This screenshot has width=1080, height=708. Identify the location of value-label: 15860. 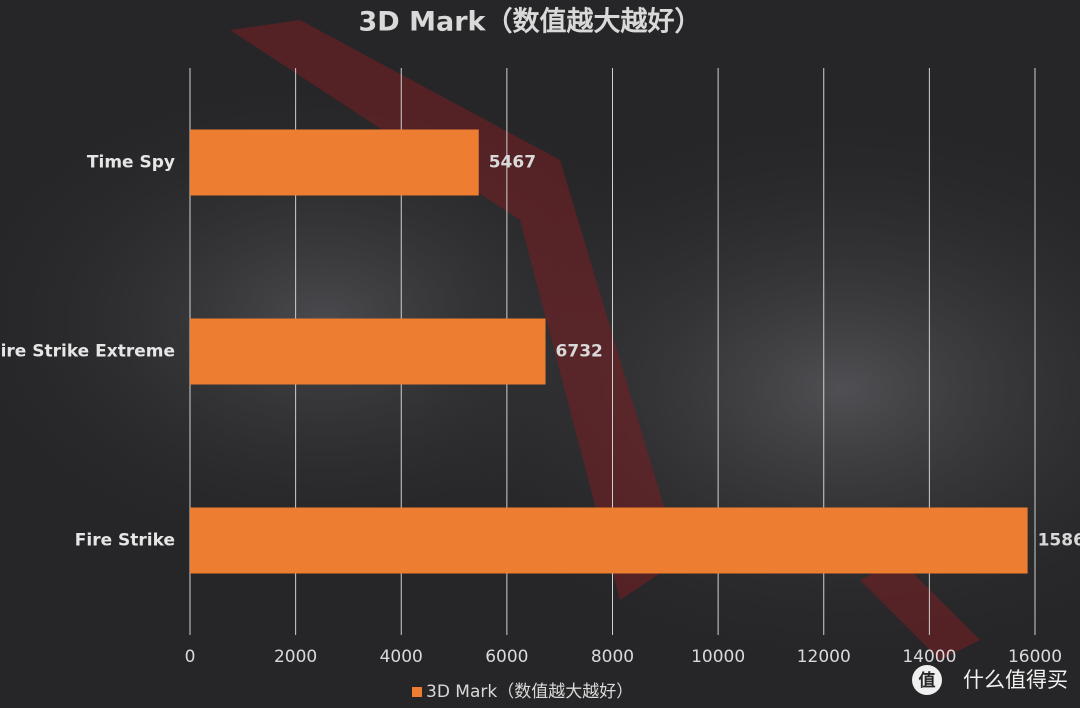
(1059, 541).